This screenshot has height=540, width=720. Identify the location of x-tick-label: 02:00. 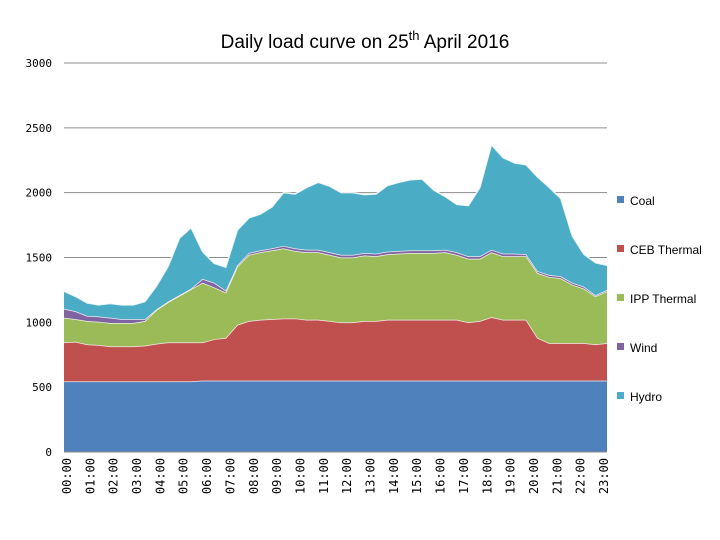
(114, 476).